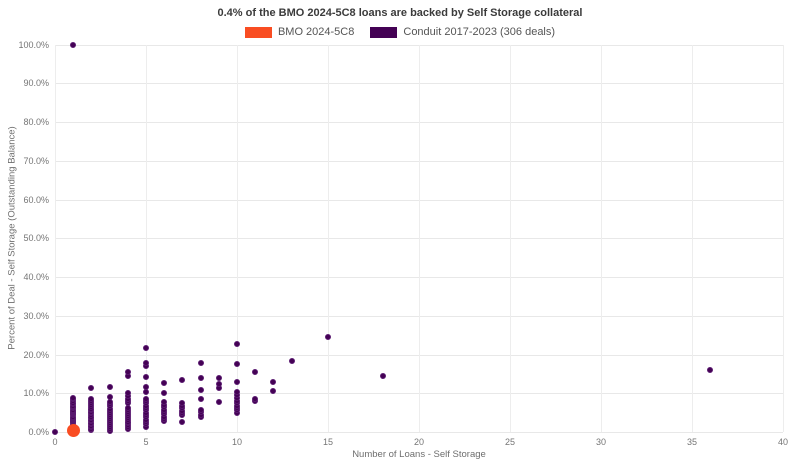 This screenshot has height=467, width=800. Describe the element at coordinates (419, 442) in the screenshot. I see `x-tick-label: 20` at that location.